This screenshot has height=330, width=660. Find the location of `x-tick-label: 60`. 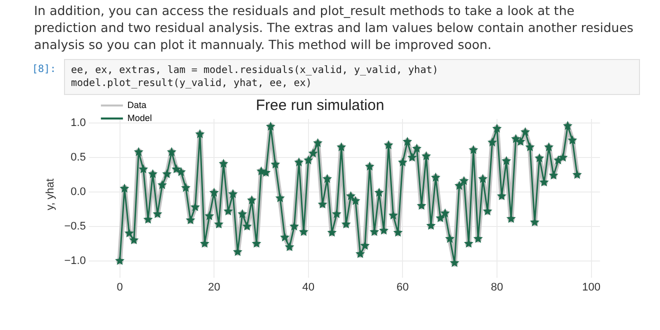

x-tick-label: 60 is located at coordinates (402, 287).